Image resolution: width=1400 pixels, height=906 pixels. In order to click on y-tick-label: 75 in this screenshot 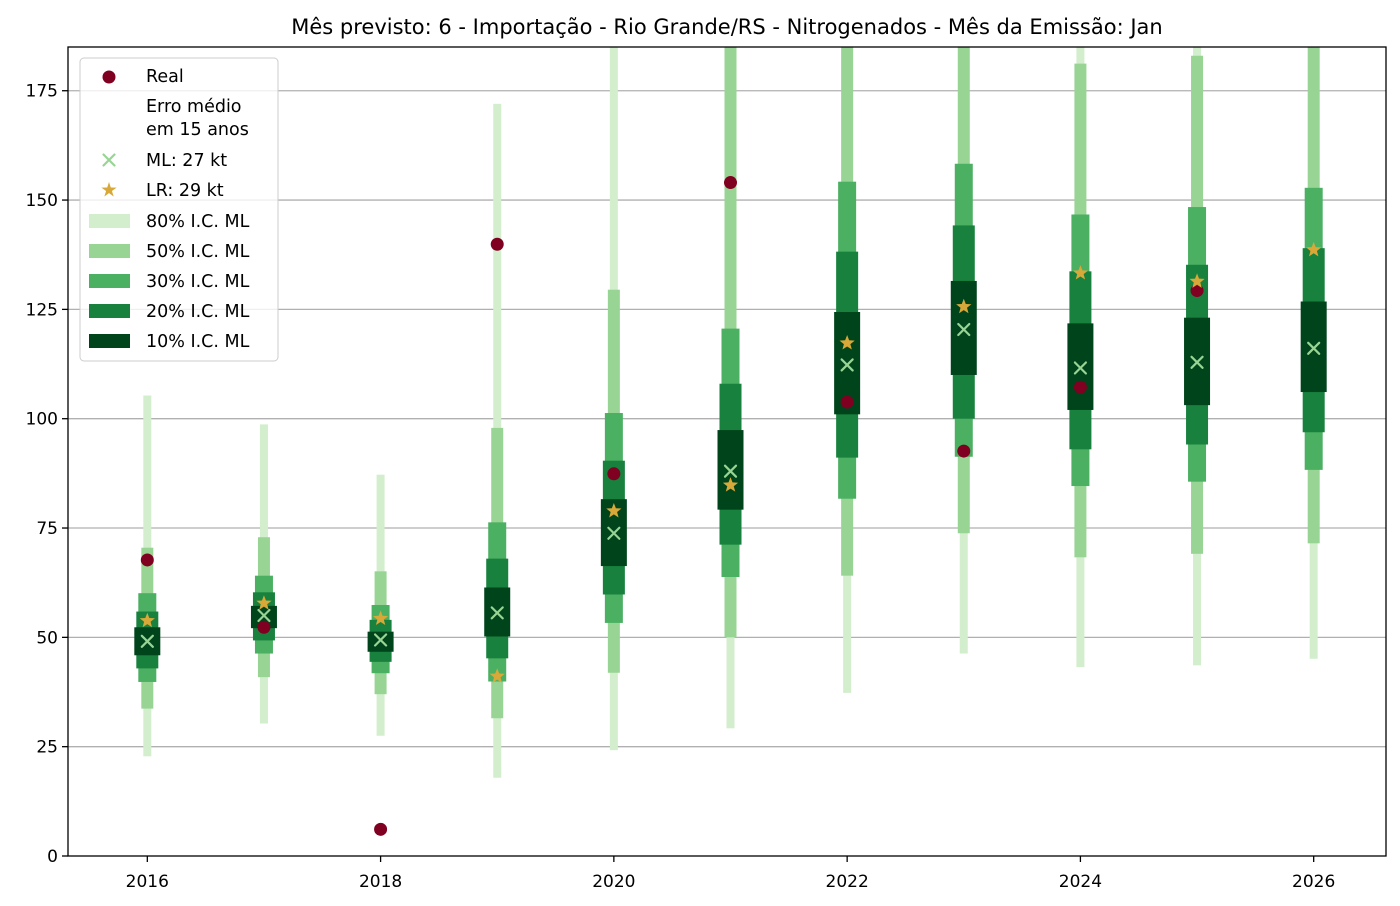, I will do `click(47, 529)`.